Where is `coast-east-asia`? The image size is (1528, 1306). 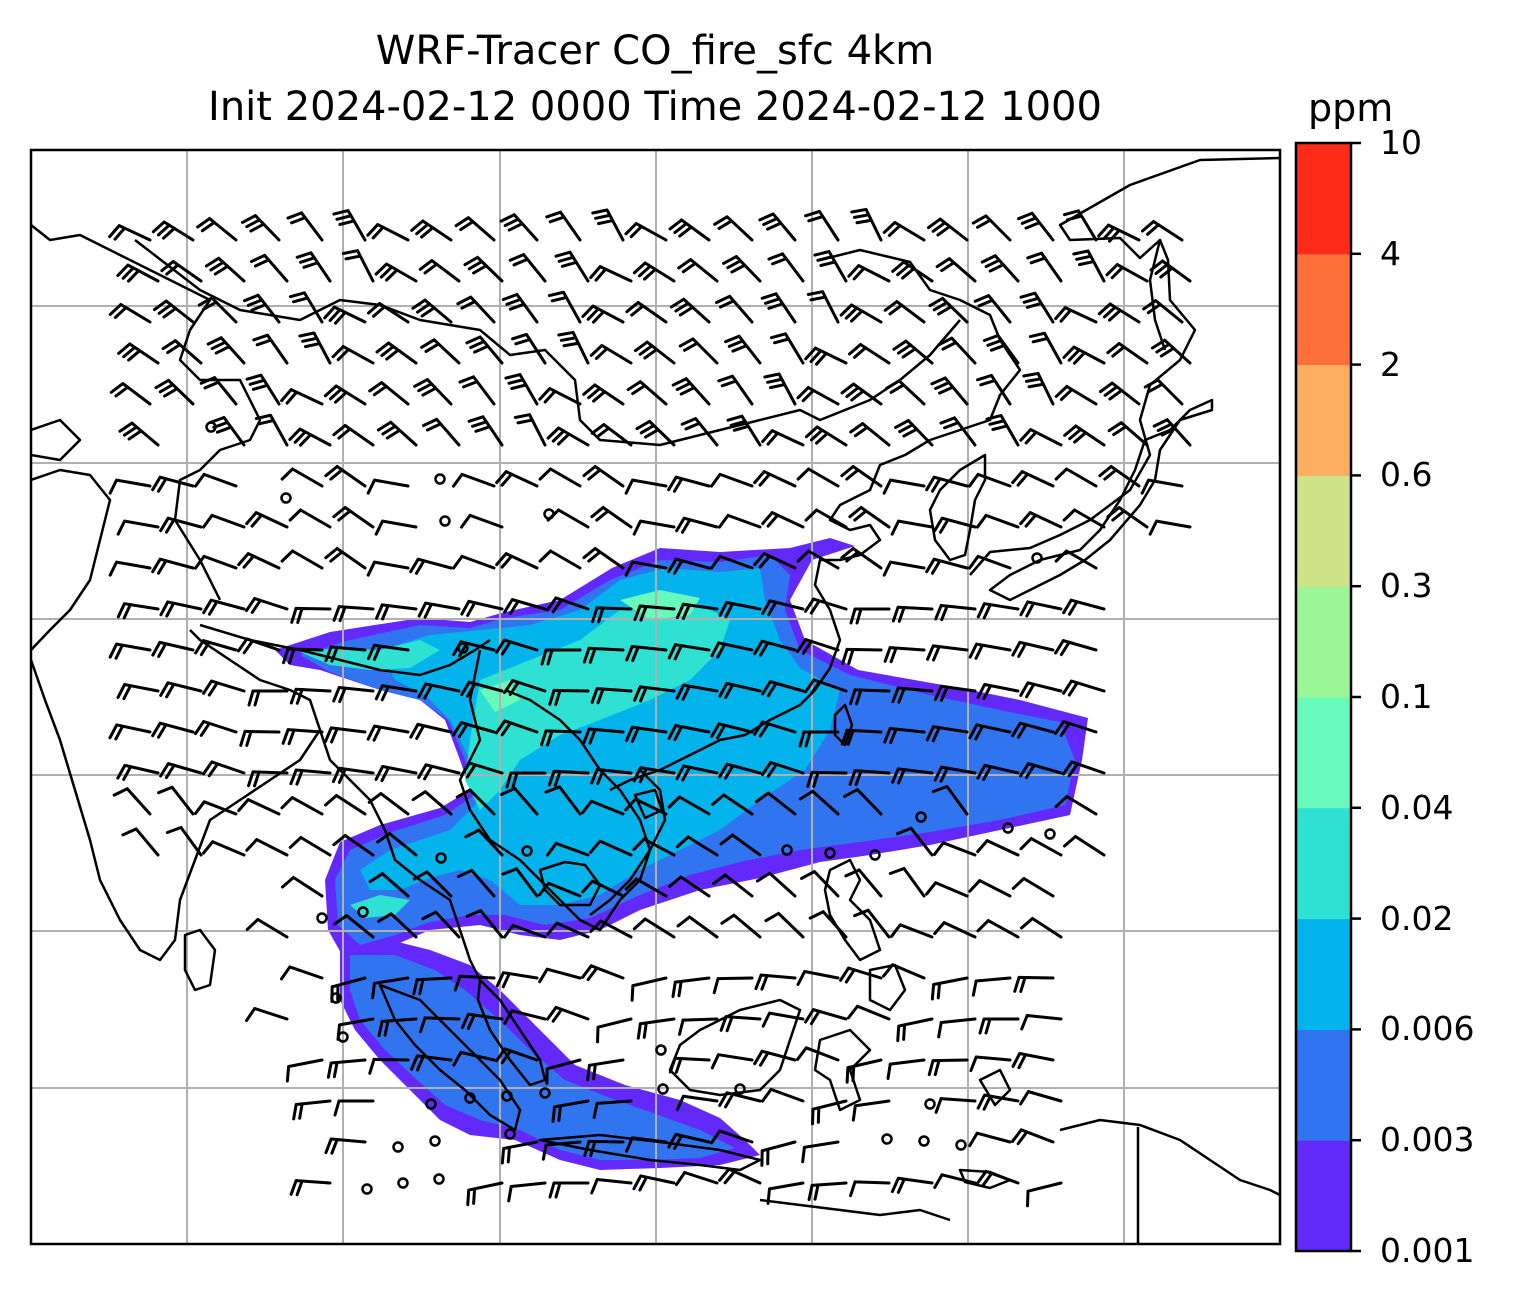
coast-east-asia is located at coordinates (1124, 366).